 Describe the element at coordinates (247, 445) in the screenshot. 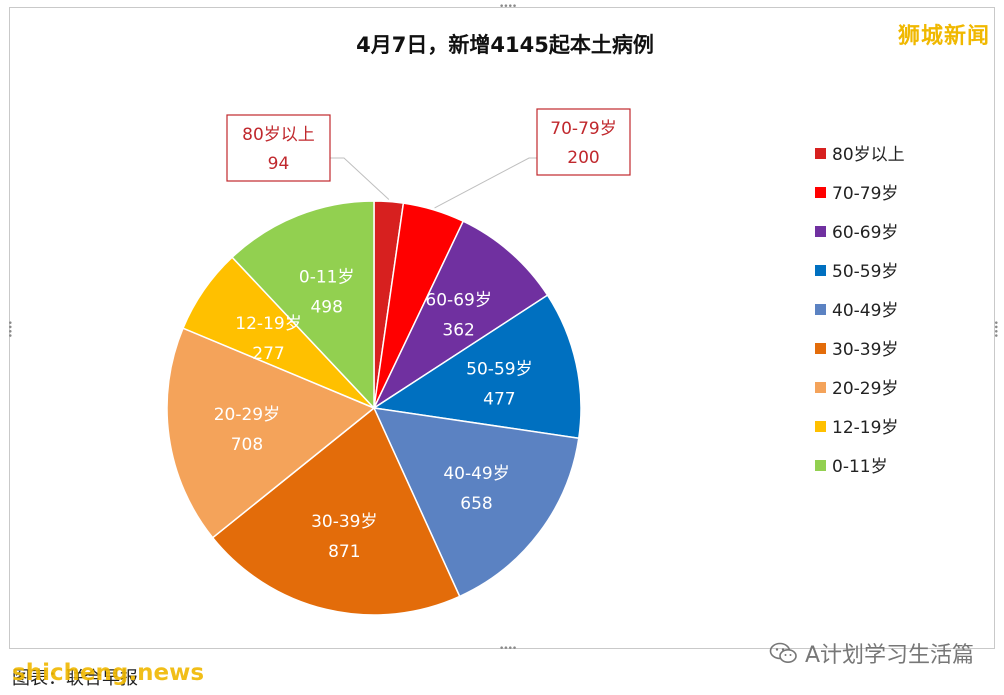

I see `data-label-value: 708` at that location.